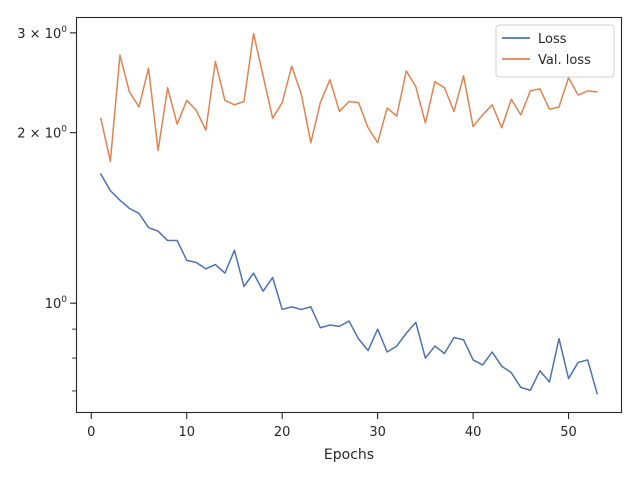  What do you see at coordinates (91, 432) in the screenshot?
I see `x-tick-label: 0` at bounding box center [91, 432].